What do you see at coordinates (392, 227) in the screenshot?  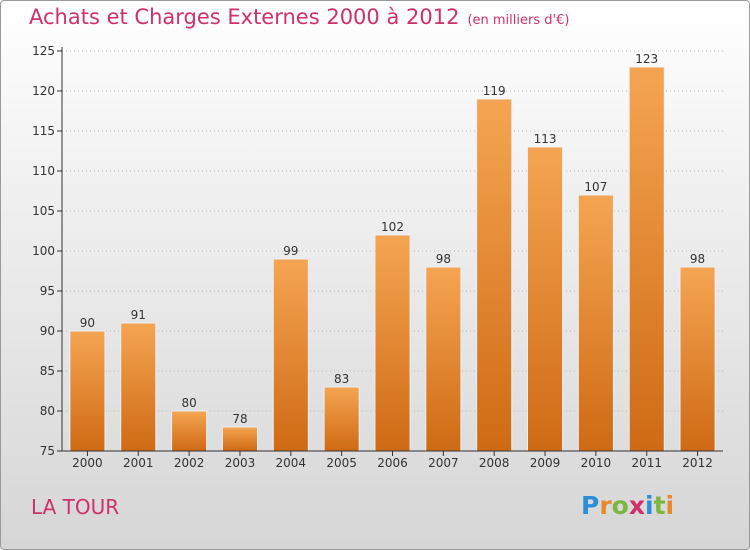 I see `bar-value-label: 102` at bounding box center [392, 227].